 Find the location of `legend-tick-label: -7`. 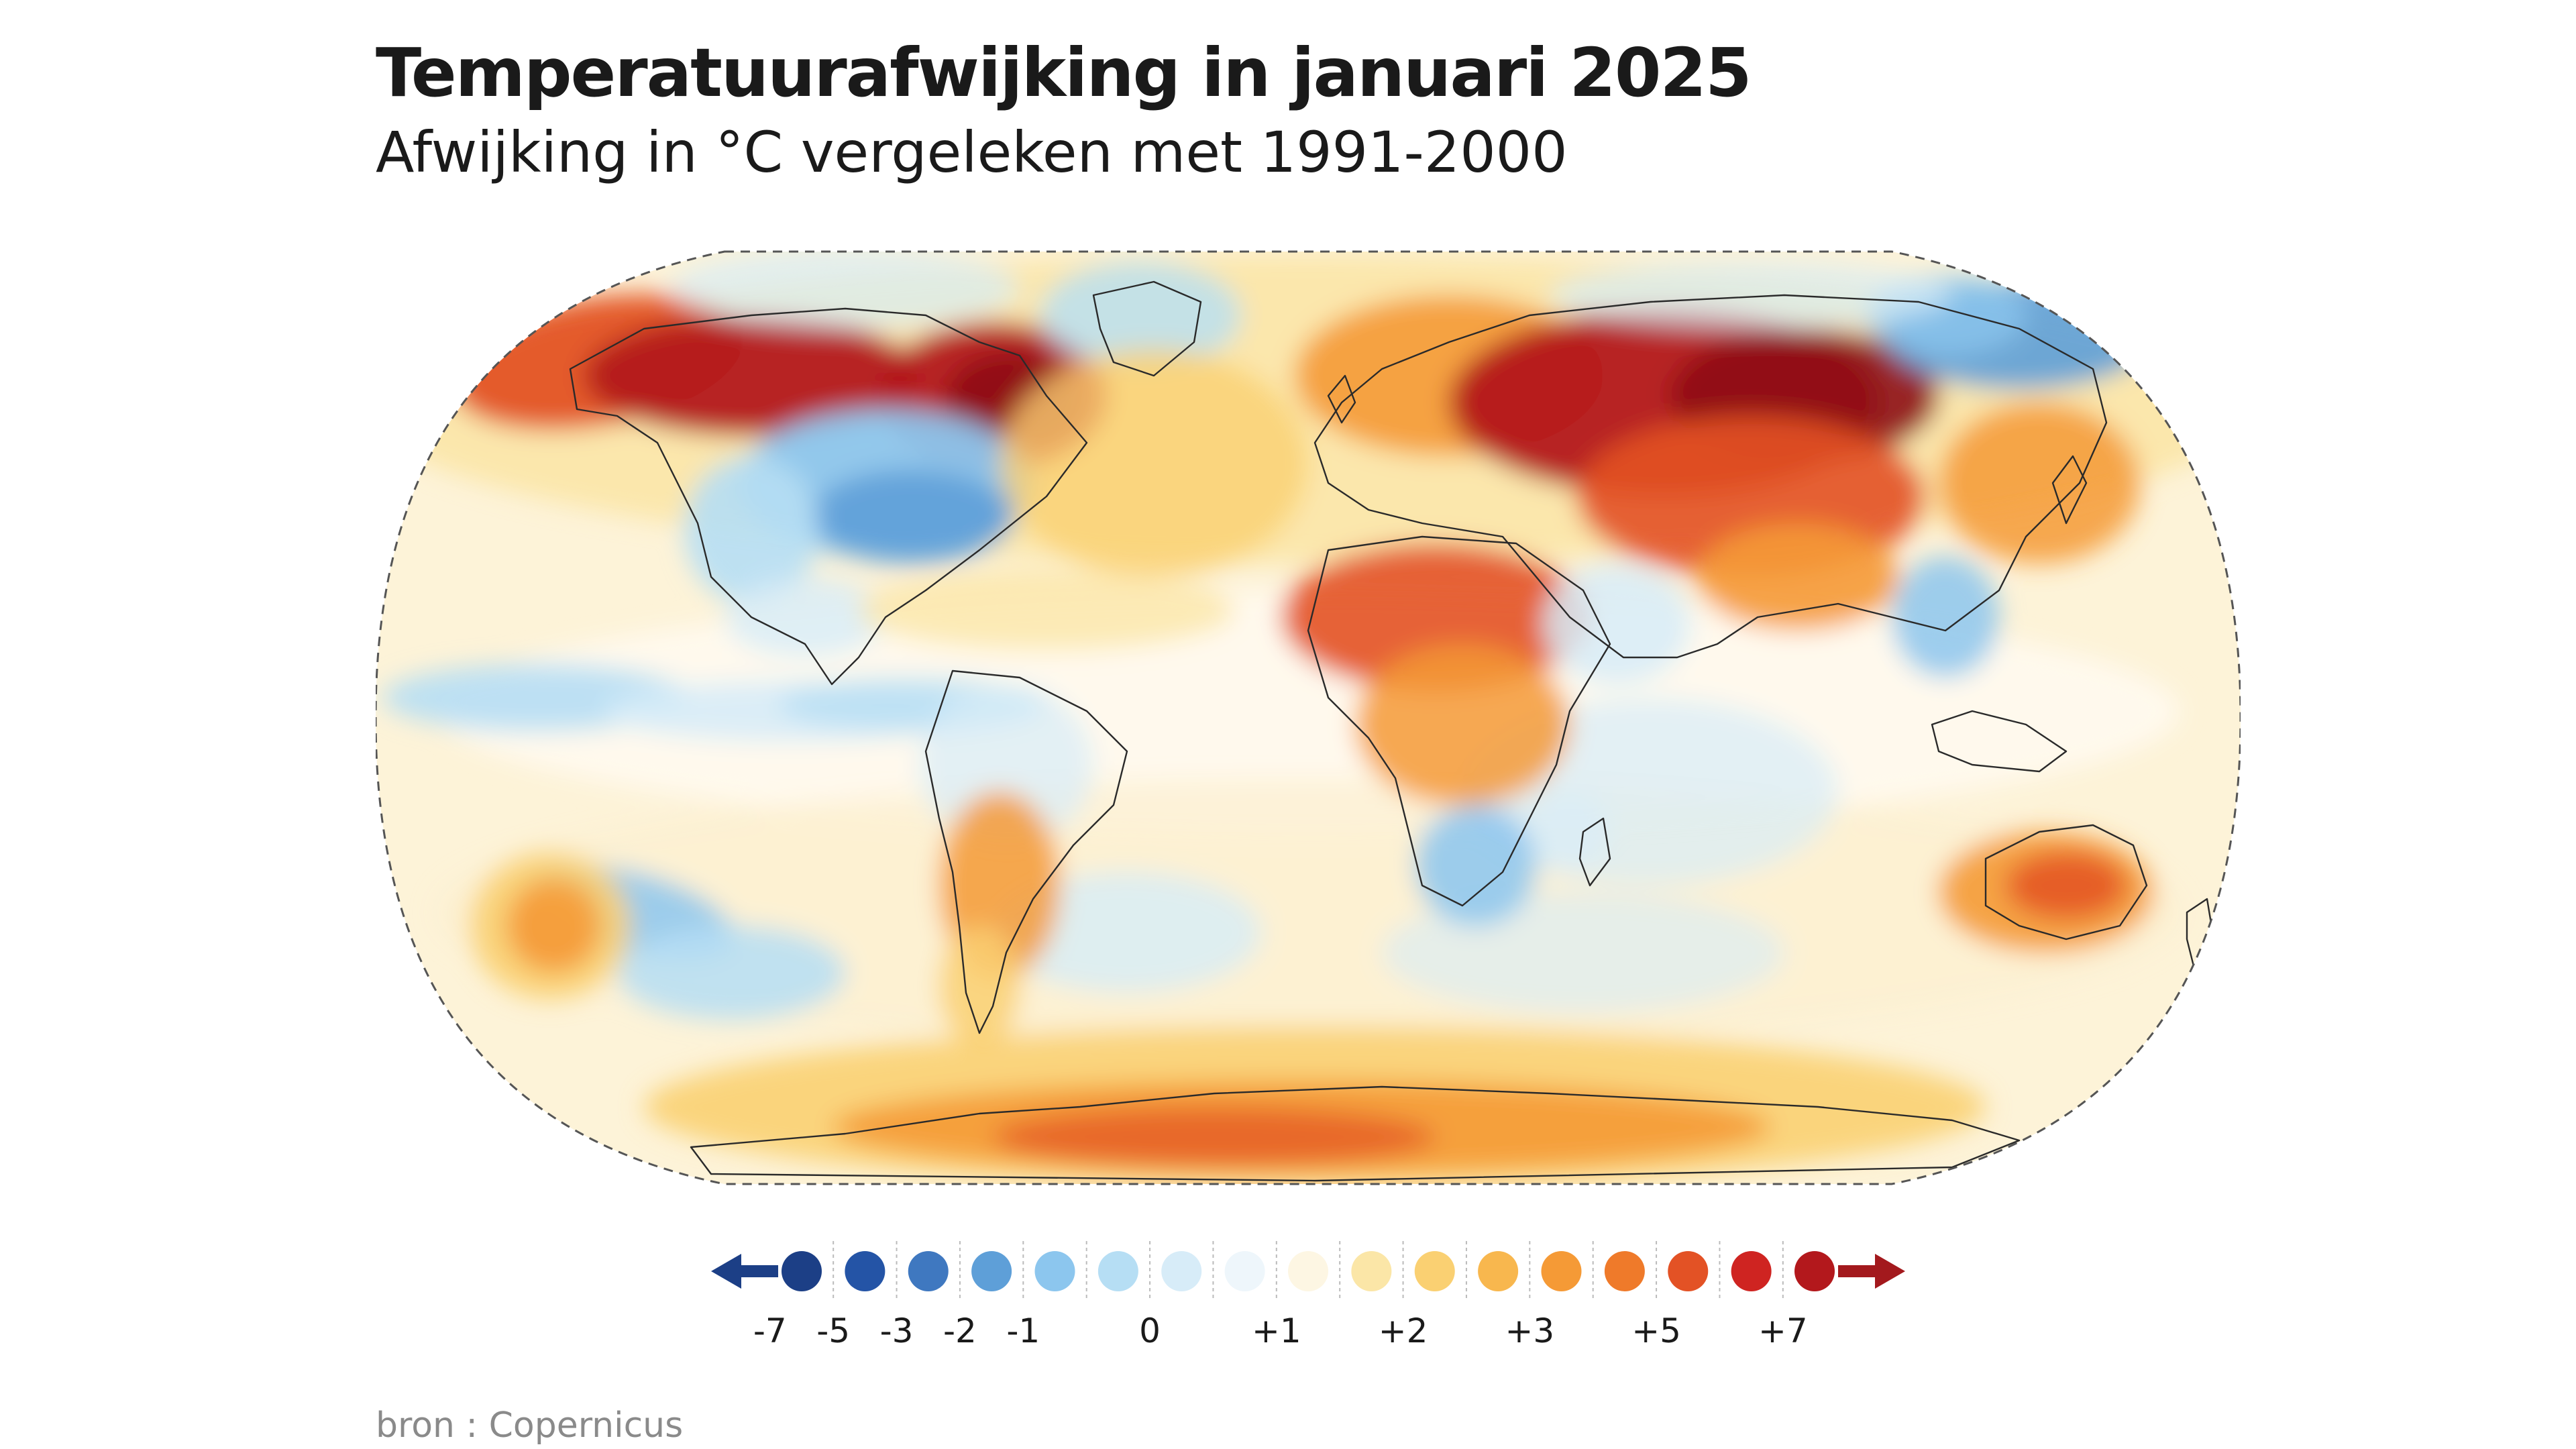

legend-tick-label: -7 is located at coordinates (770, 1330).